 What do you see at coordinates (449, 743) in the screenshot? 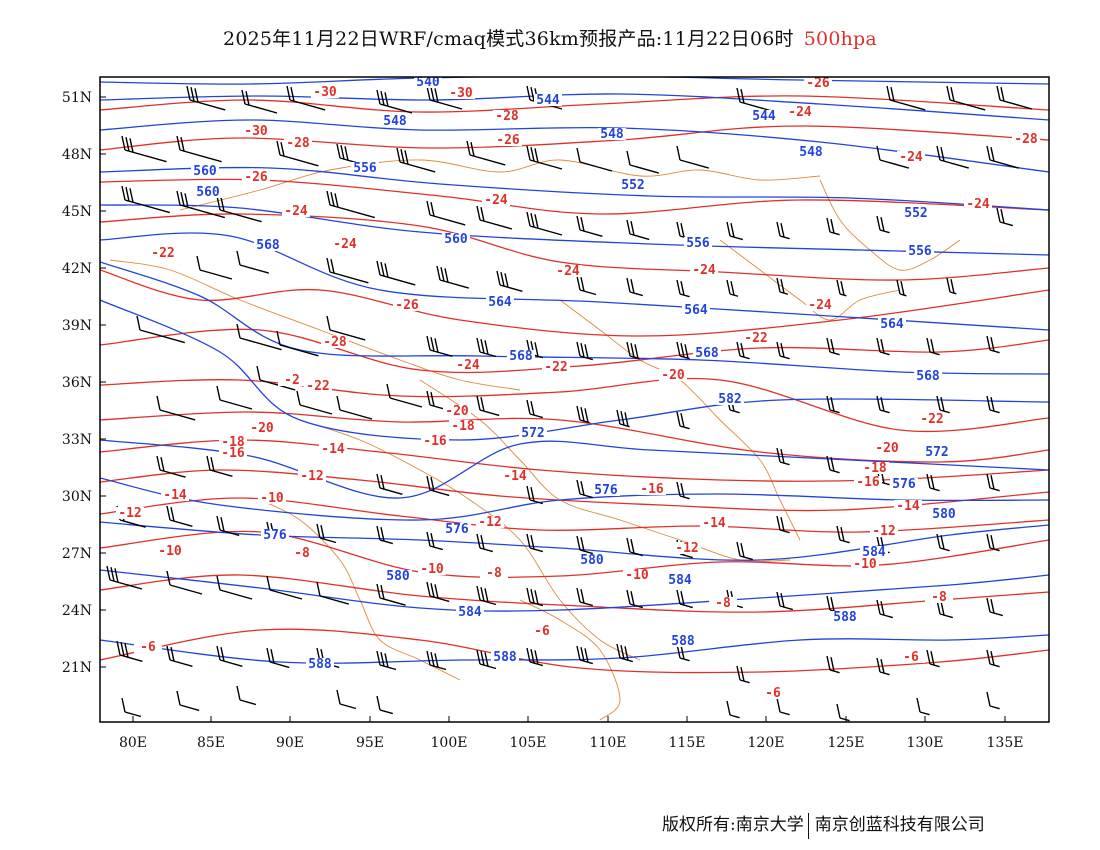
I see `lon-tick-label: 100E` at bounding box center [449, 743].